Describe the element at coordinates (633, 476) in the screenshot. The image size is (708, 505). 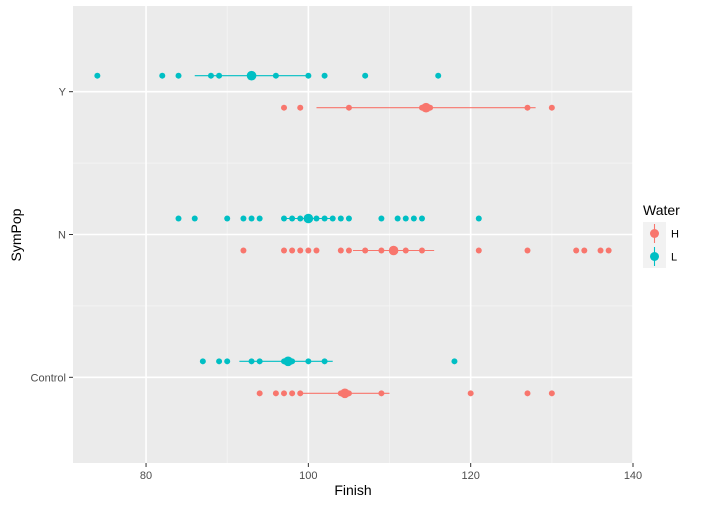
I see `x-tick-label: 140` at that location.